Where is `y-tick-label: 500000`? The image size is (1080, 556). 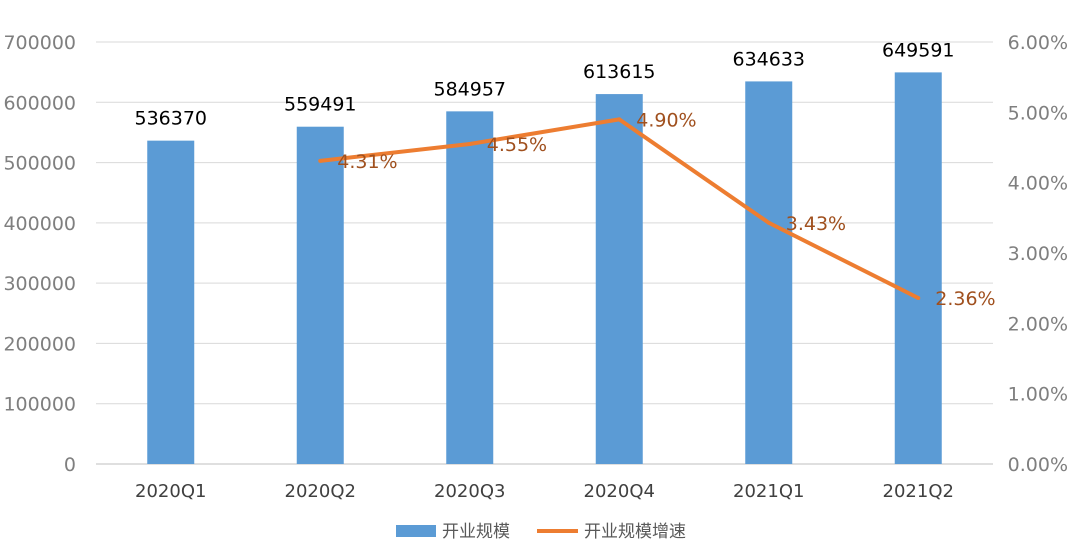 y-tick-label: 500000 is located at coordinates (39, 164).